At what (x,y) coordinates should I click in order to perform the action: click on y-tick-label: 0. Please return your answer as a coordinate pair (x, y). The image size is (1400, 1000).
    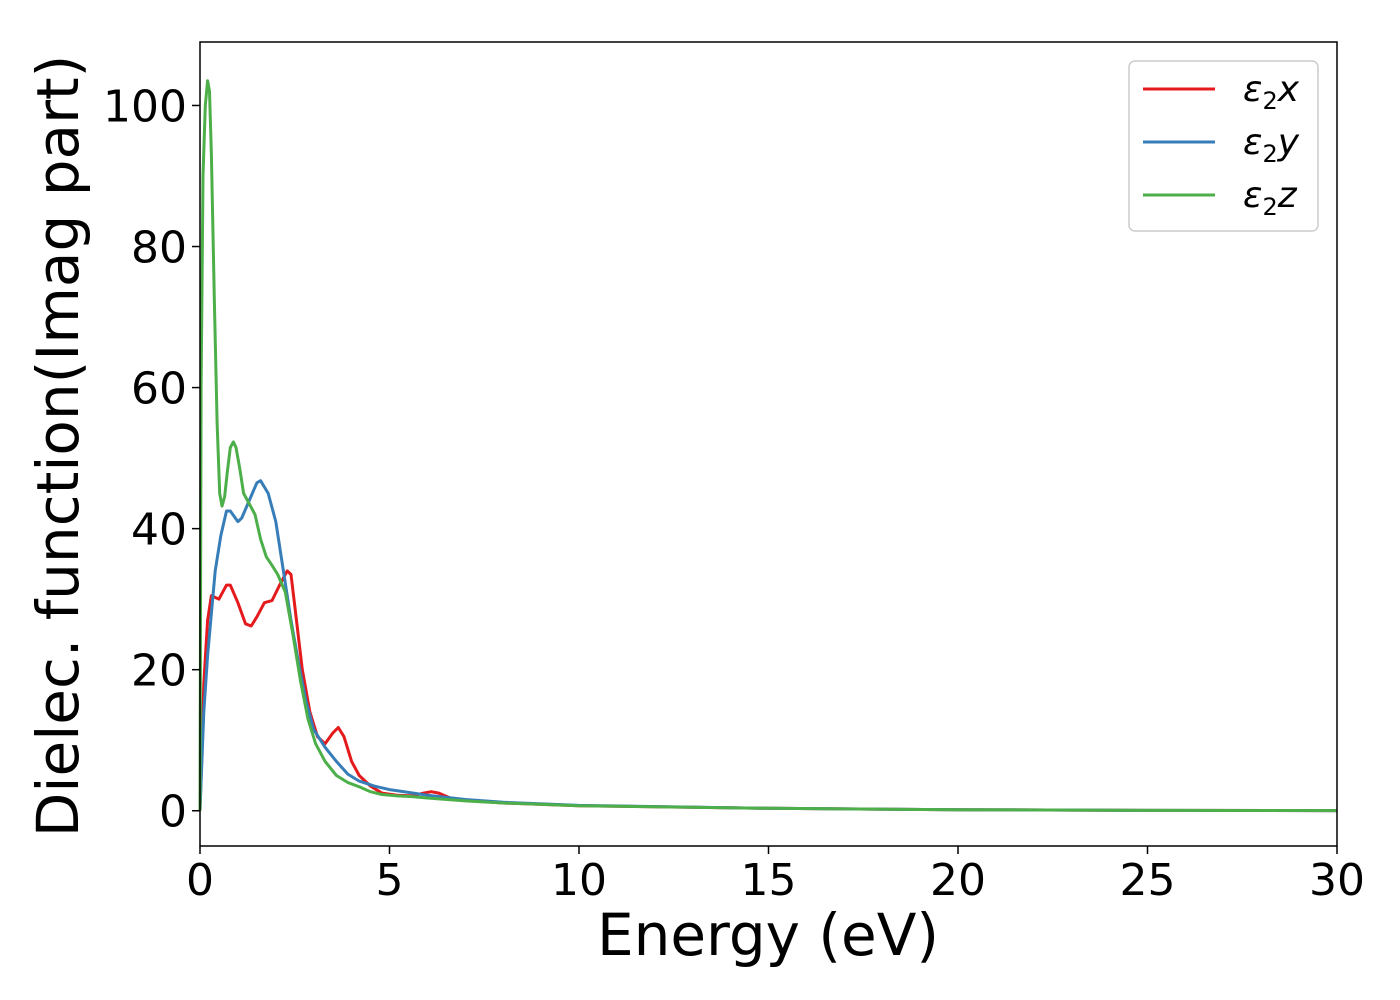
    Looking at the image, I should click on (173, 812).